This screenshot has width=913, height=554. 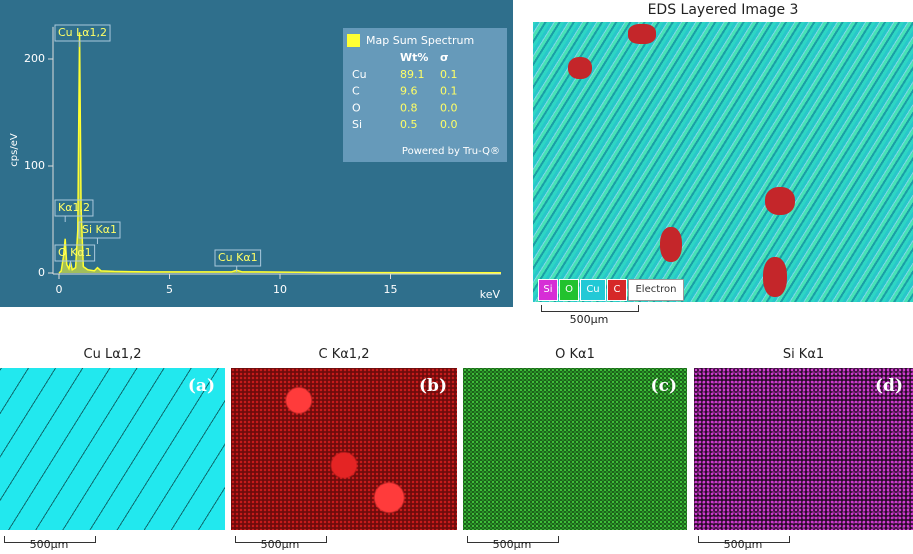 I want to click on y-tick-label: 0, so click(x=41, y=272).